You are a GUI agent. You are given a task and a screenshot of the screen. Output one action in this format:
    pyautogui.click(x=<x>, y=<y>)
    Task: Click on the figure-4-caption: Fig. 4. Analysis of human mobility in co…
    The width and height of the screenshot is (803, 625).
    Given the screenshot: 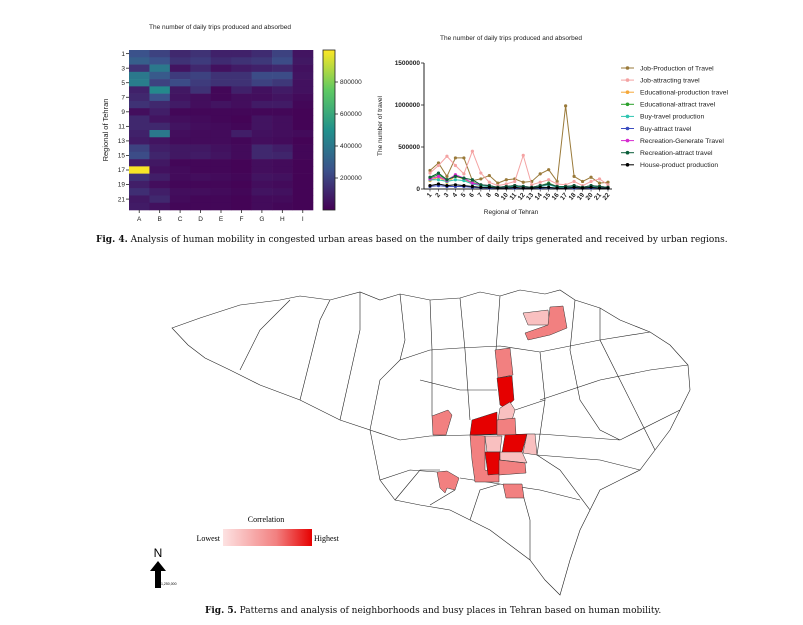 What is the action you would take?
    pyautogui.click(x=412, y=240)
    